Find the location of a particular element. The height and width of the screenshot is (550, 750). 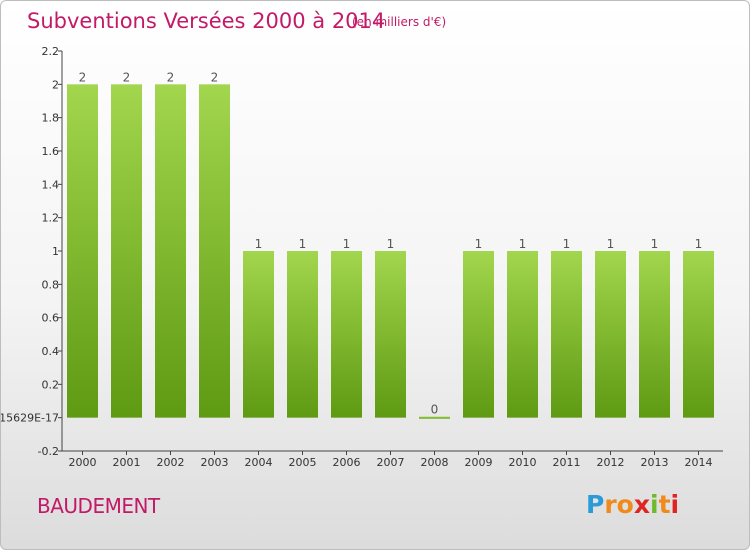

y-tick-label: 0.4 is located at coordinates (51, 351).